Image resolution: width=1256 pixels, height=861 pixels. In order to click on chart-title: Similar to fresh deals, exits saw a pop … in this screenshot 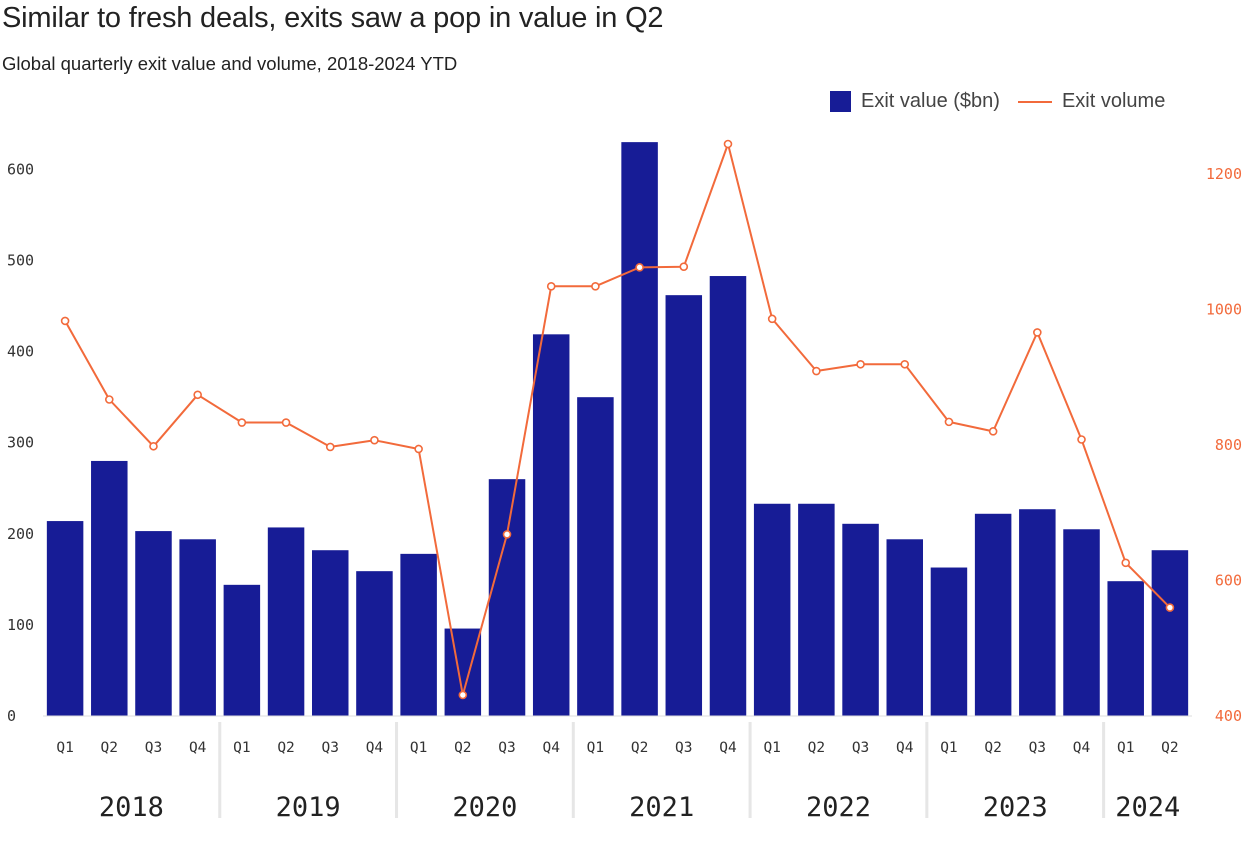, I will do `click(333, 18)`.